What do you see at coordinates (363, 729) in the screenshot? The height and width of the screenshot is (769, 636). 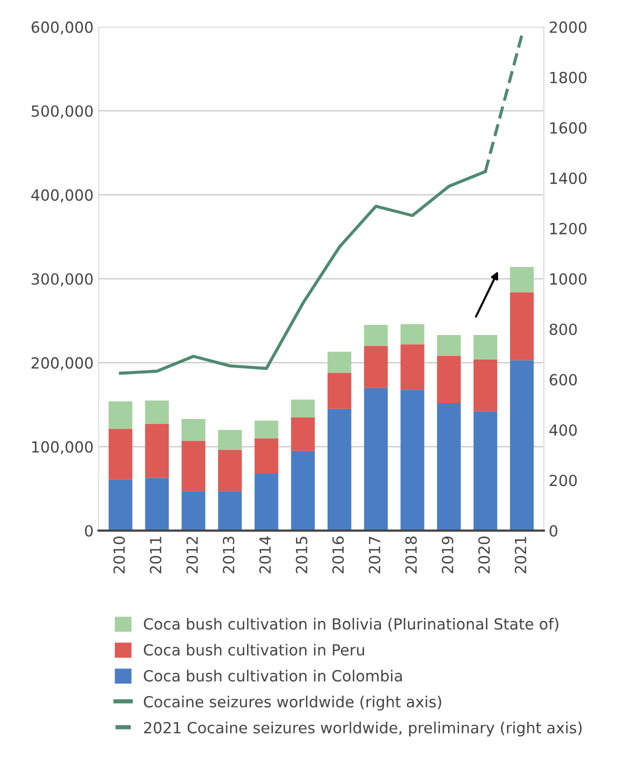 I see `legend-label: 2021 Cocaine seizures worldwide, preliminary (right axis)` at bounding box center [363, 729].